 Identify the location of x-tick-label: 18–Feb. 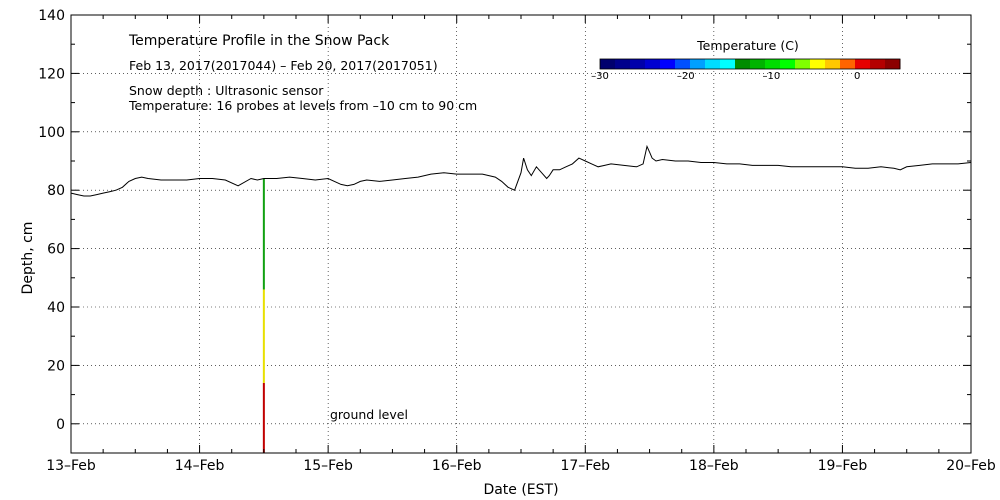
(714, 466).